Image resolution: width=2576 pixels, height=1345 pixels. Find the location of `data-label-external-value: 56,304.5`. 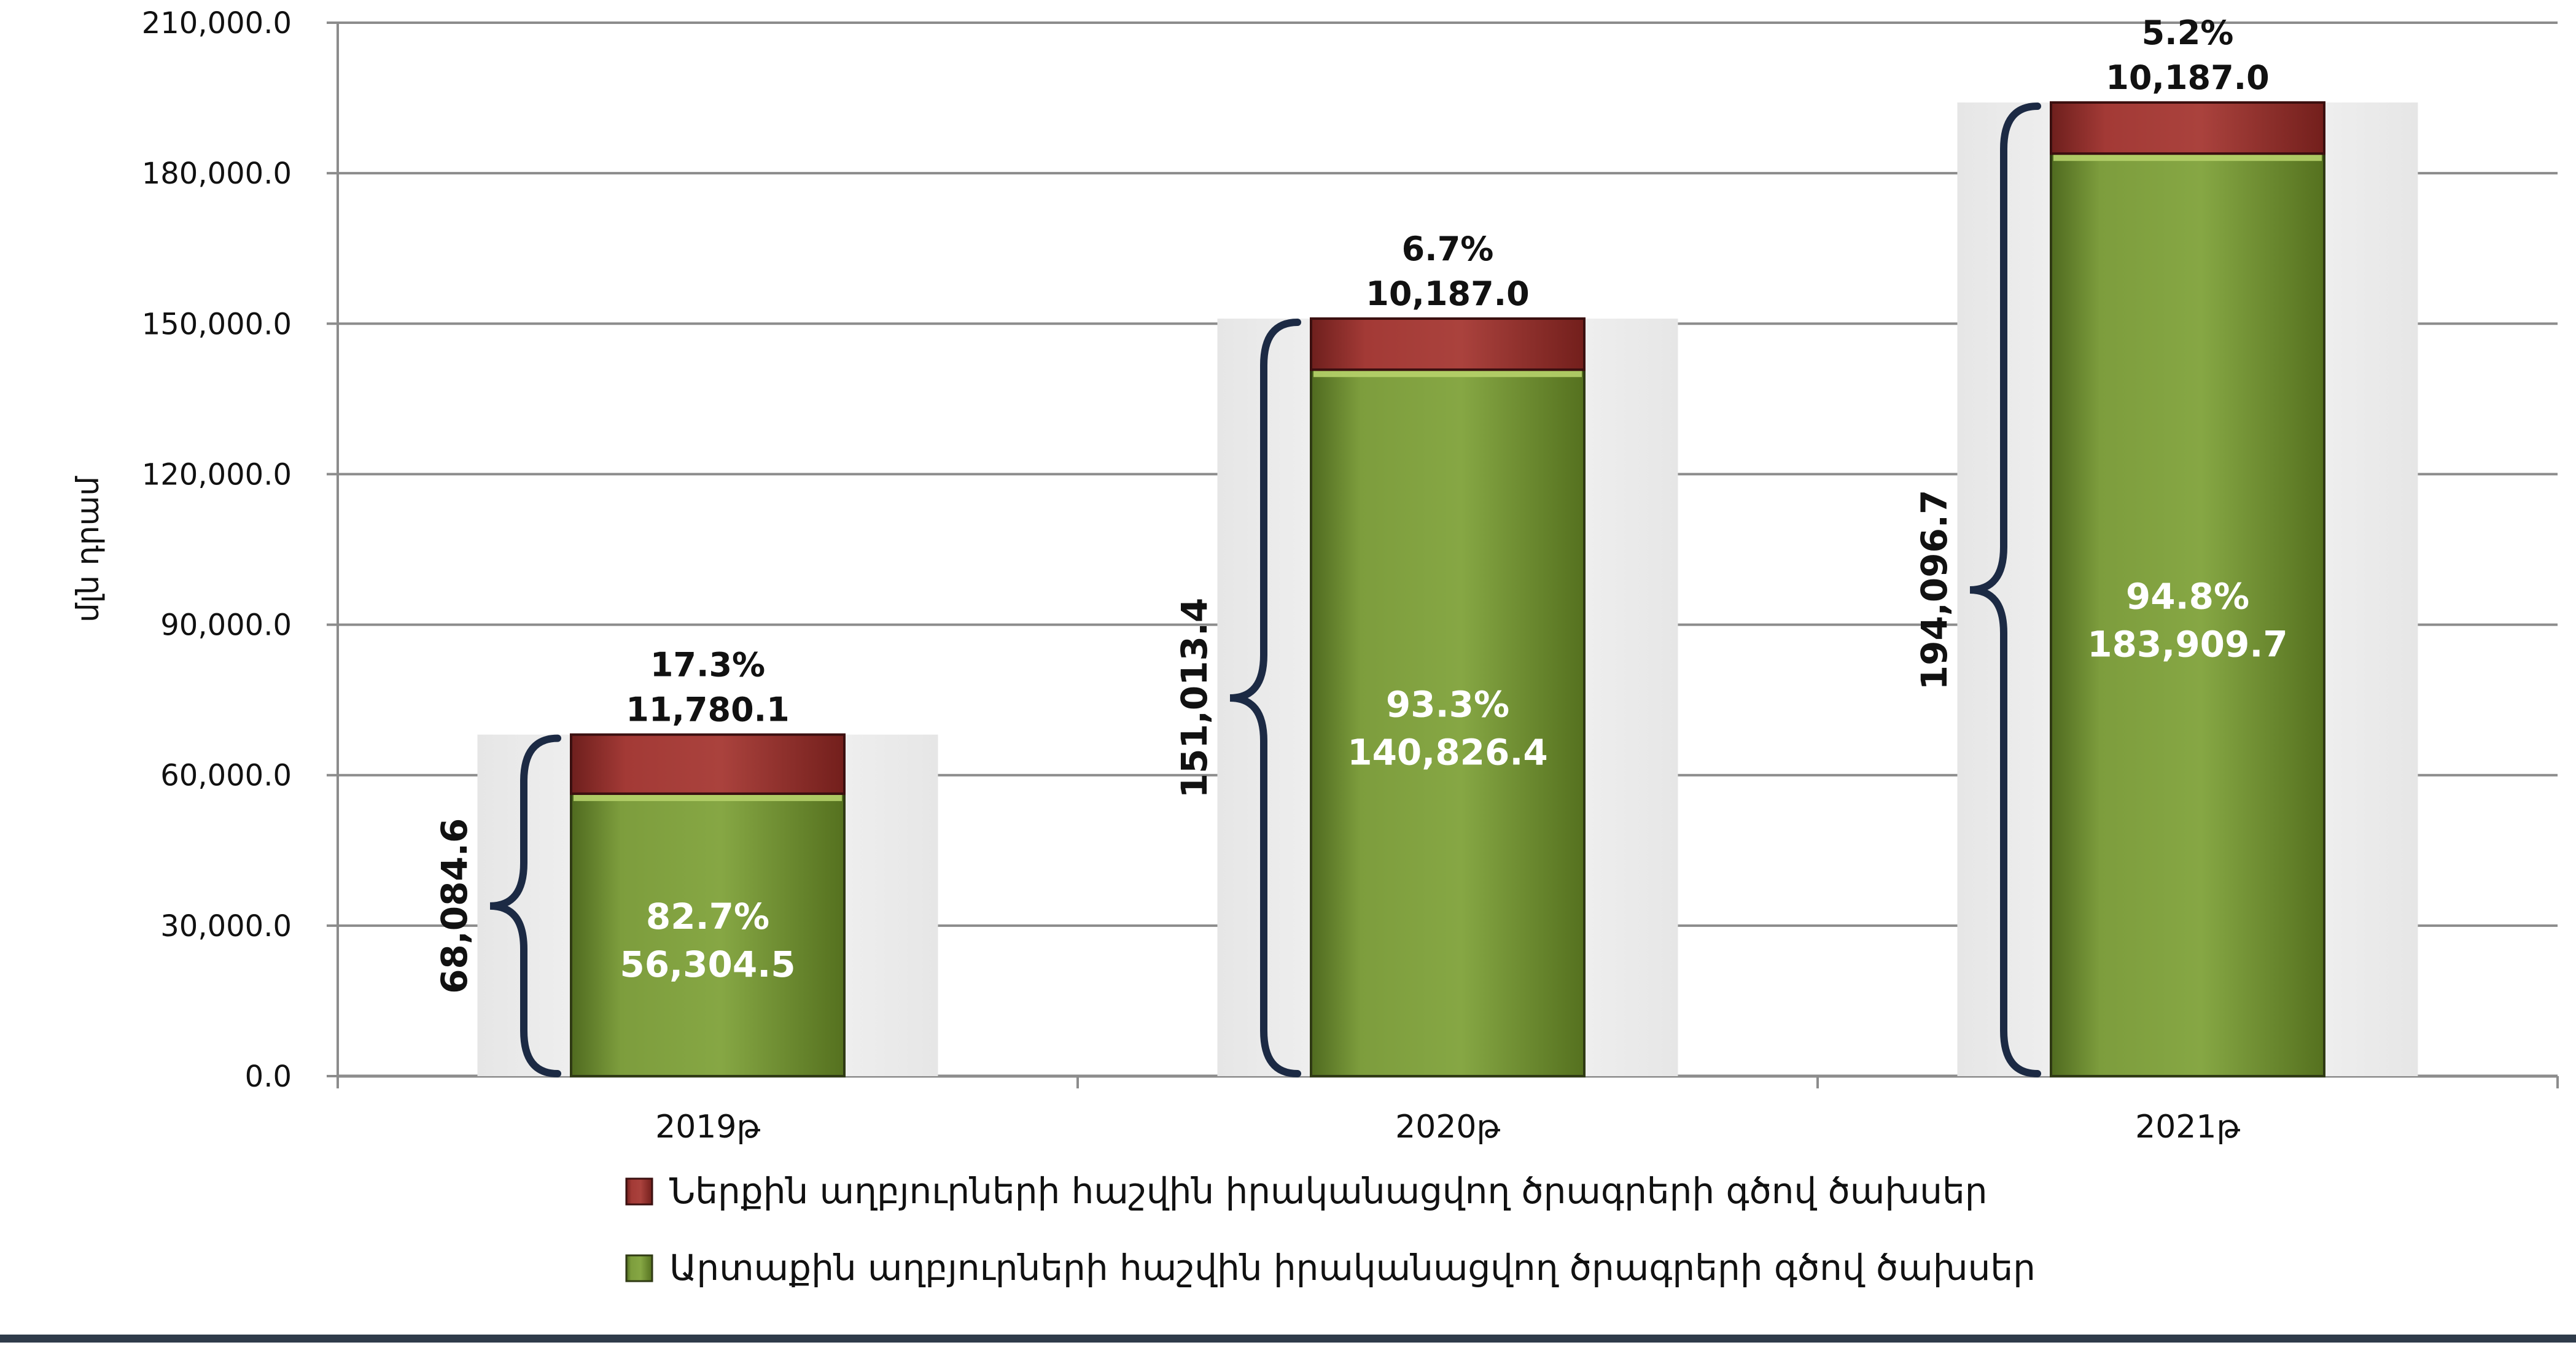

data-label-external-value: 56,304.5 is located at coordinates (707, 964).